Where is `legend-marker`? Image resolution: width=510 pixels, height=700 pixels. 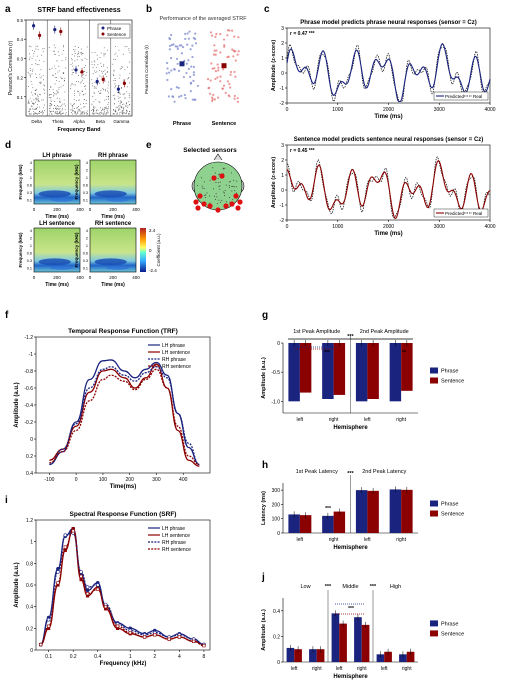 legend-marker is located at coordinates (434, 633).